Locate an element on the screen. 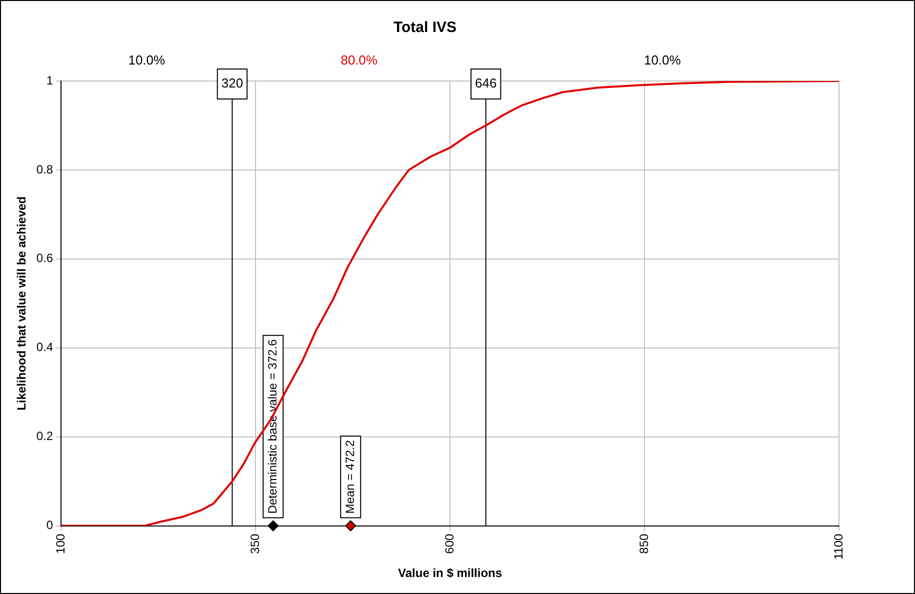 This screenshot has width=915, height=594. y-tick-label: 0.8 is located at coordinates (45, 169).